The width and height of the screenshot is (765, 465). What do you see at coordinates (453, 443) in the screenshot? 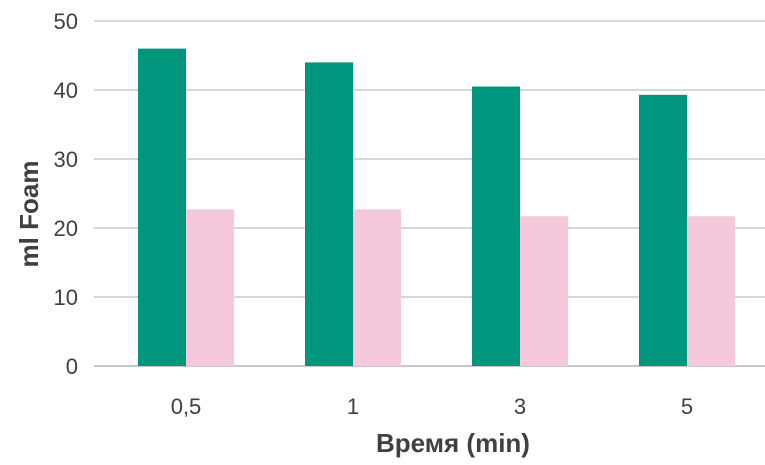
I see `x-axis-title: Время (min)` at bounding box center [453, 443].